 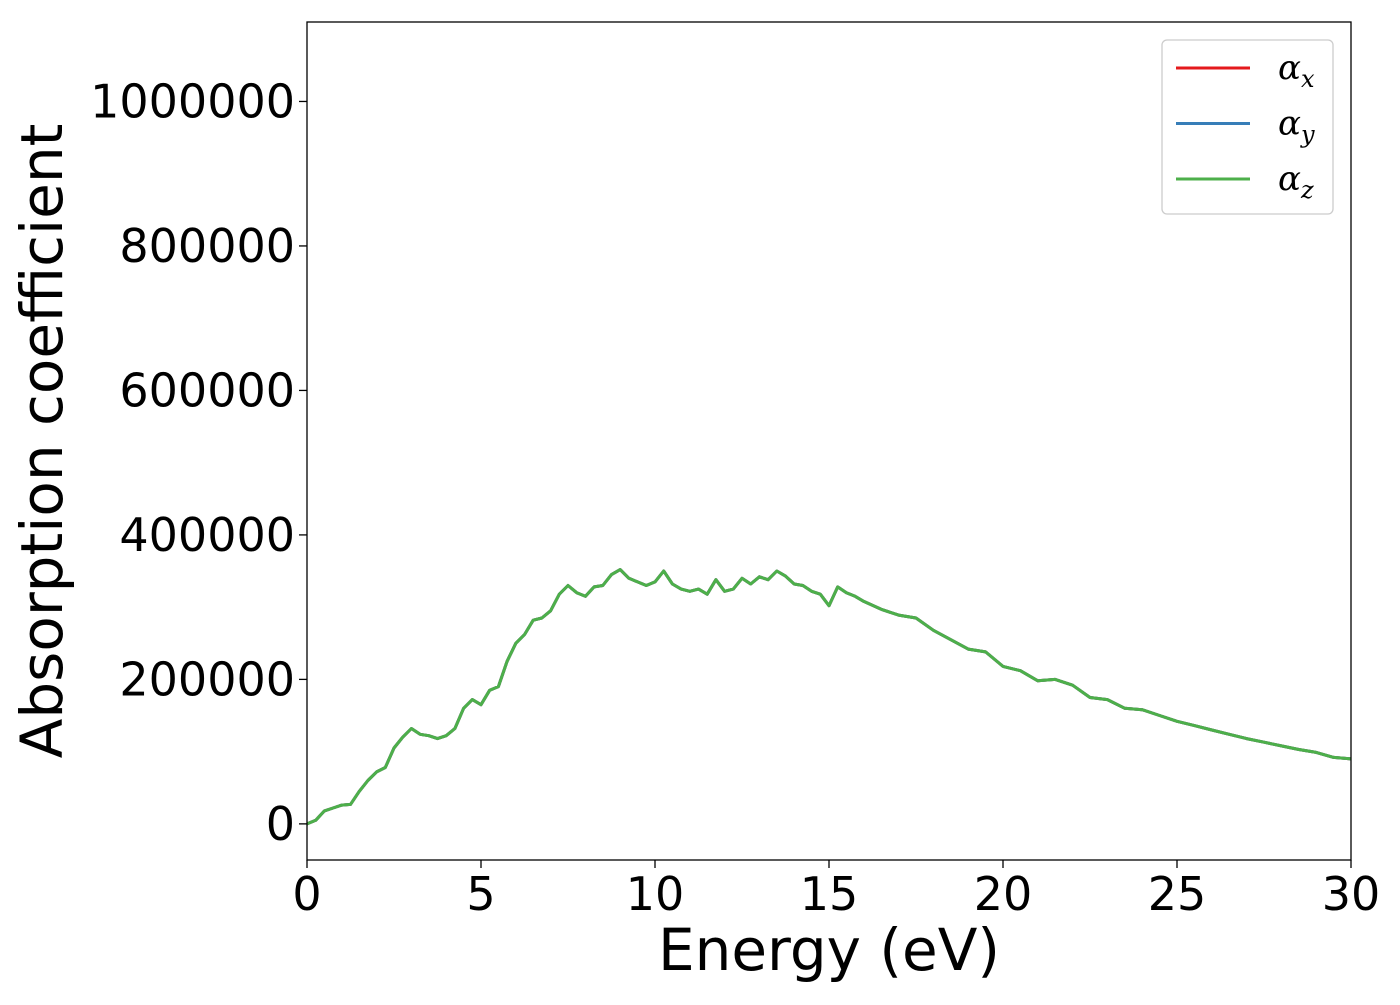 What do you see at coordinates (1003, 894) in the screenshot?
I see `x-tick-label: 20` at bounding box center [1003, 894].